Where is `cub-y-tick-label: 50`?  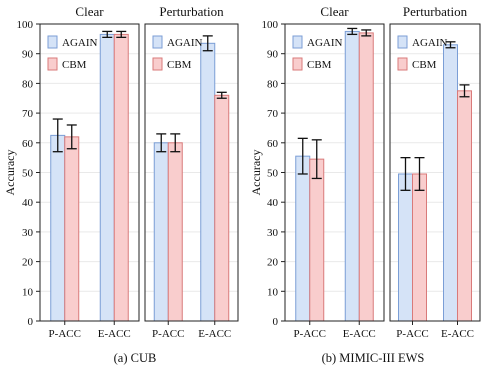
cub-y-tick-label: 50 is located at coordinates (28, 174).